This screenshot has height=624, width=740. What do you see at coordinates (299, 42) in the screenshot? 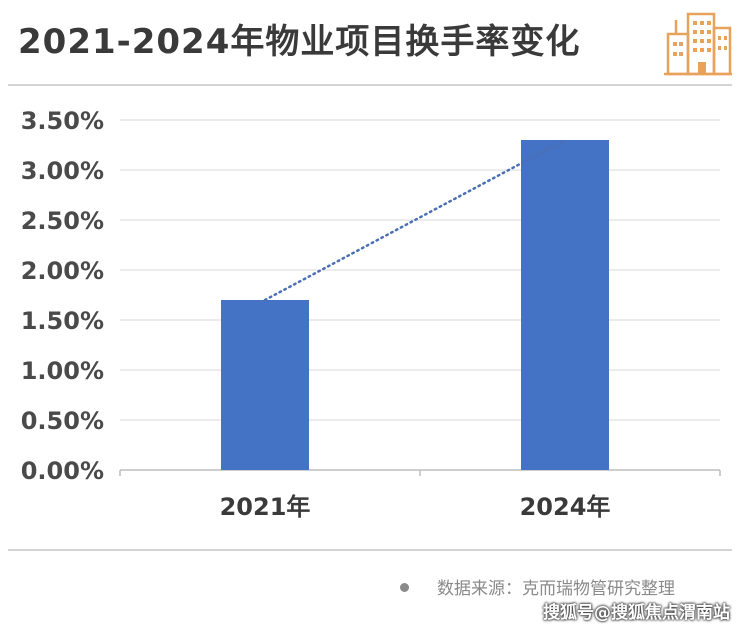
I see `page-title: 2021-2024年物业项目换手率变化` at bounding box center [299, 42].